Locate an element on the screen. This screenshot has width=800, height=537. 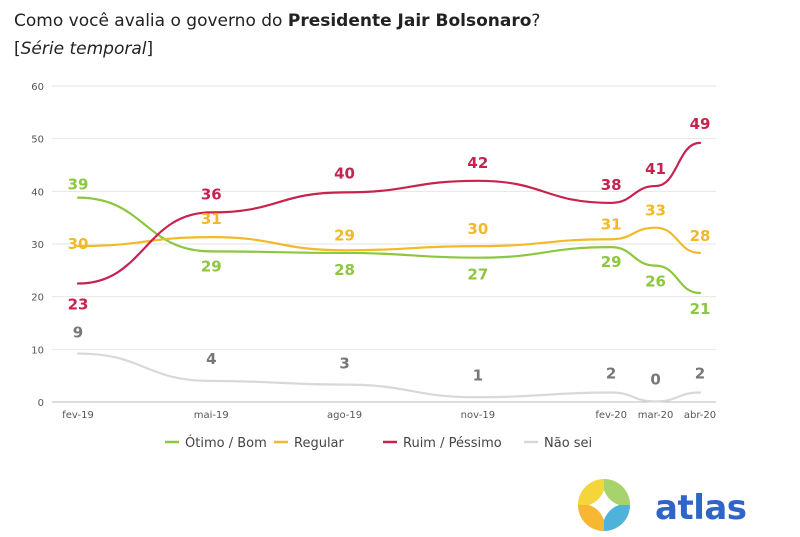
x-tick-label: nov-19 is located at coordinates (478, 415).